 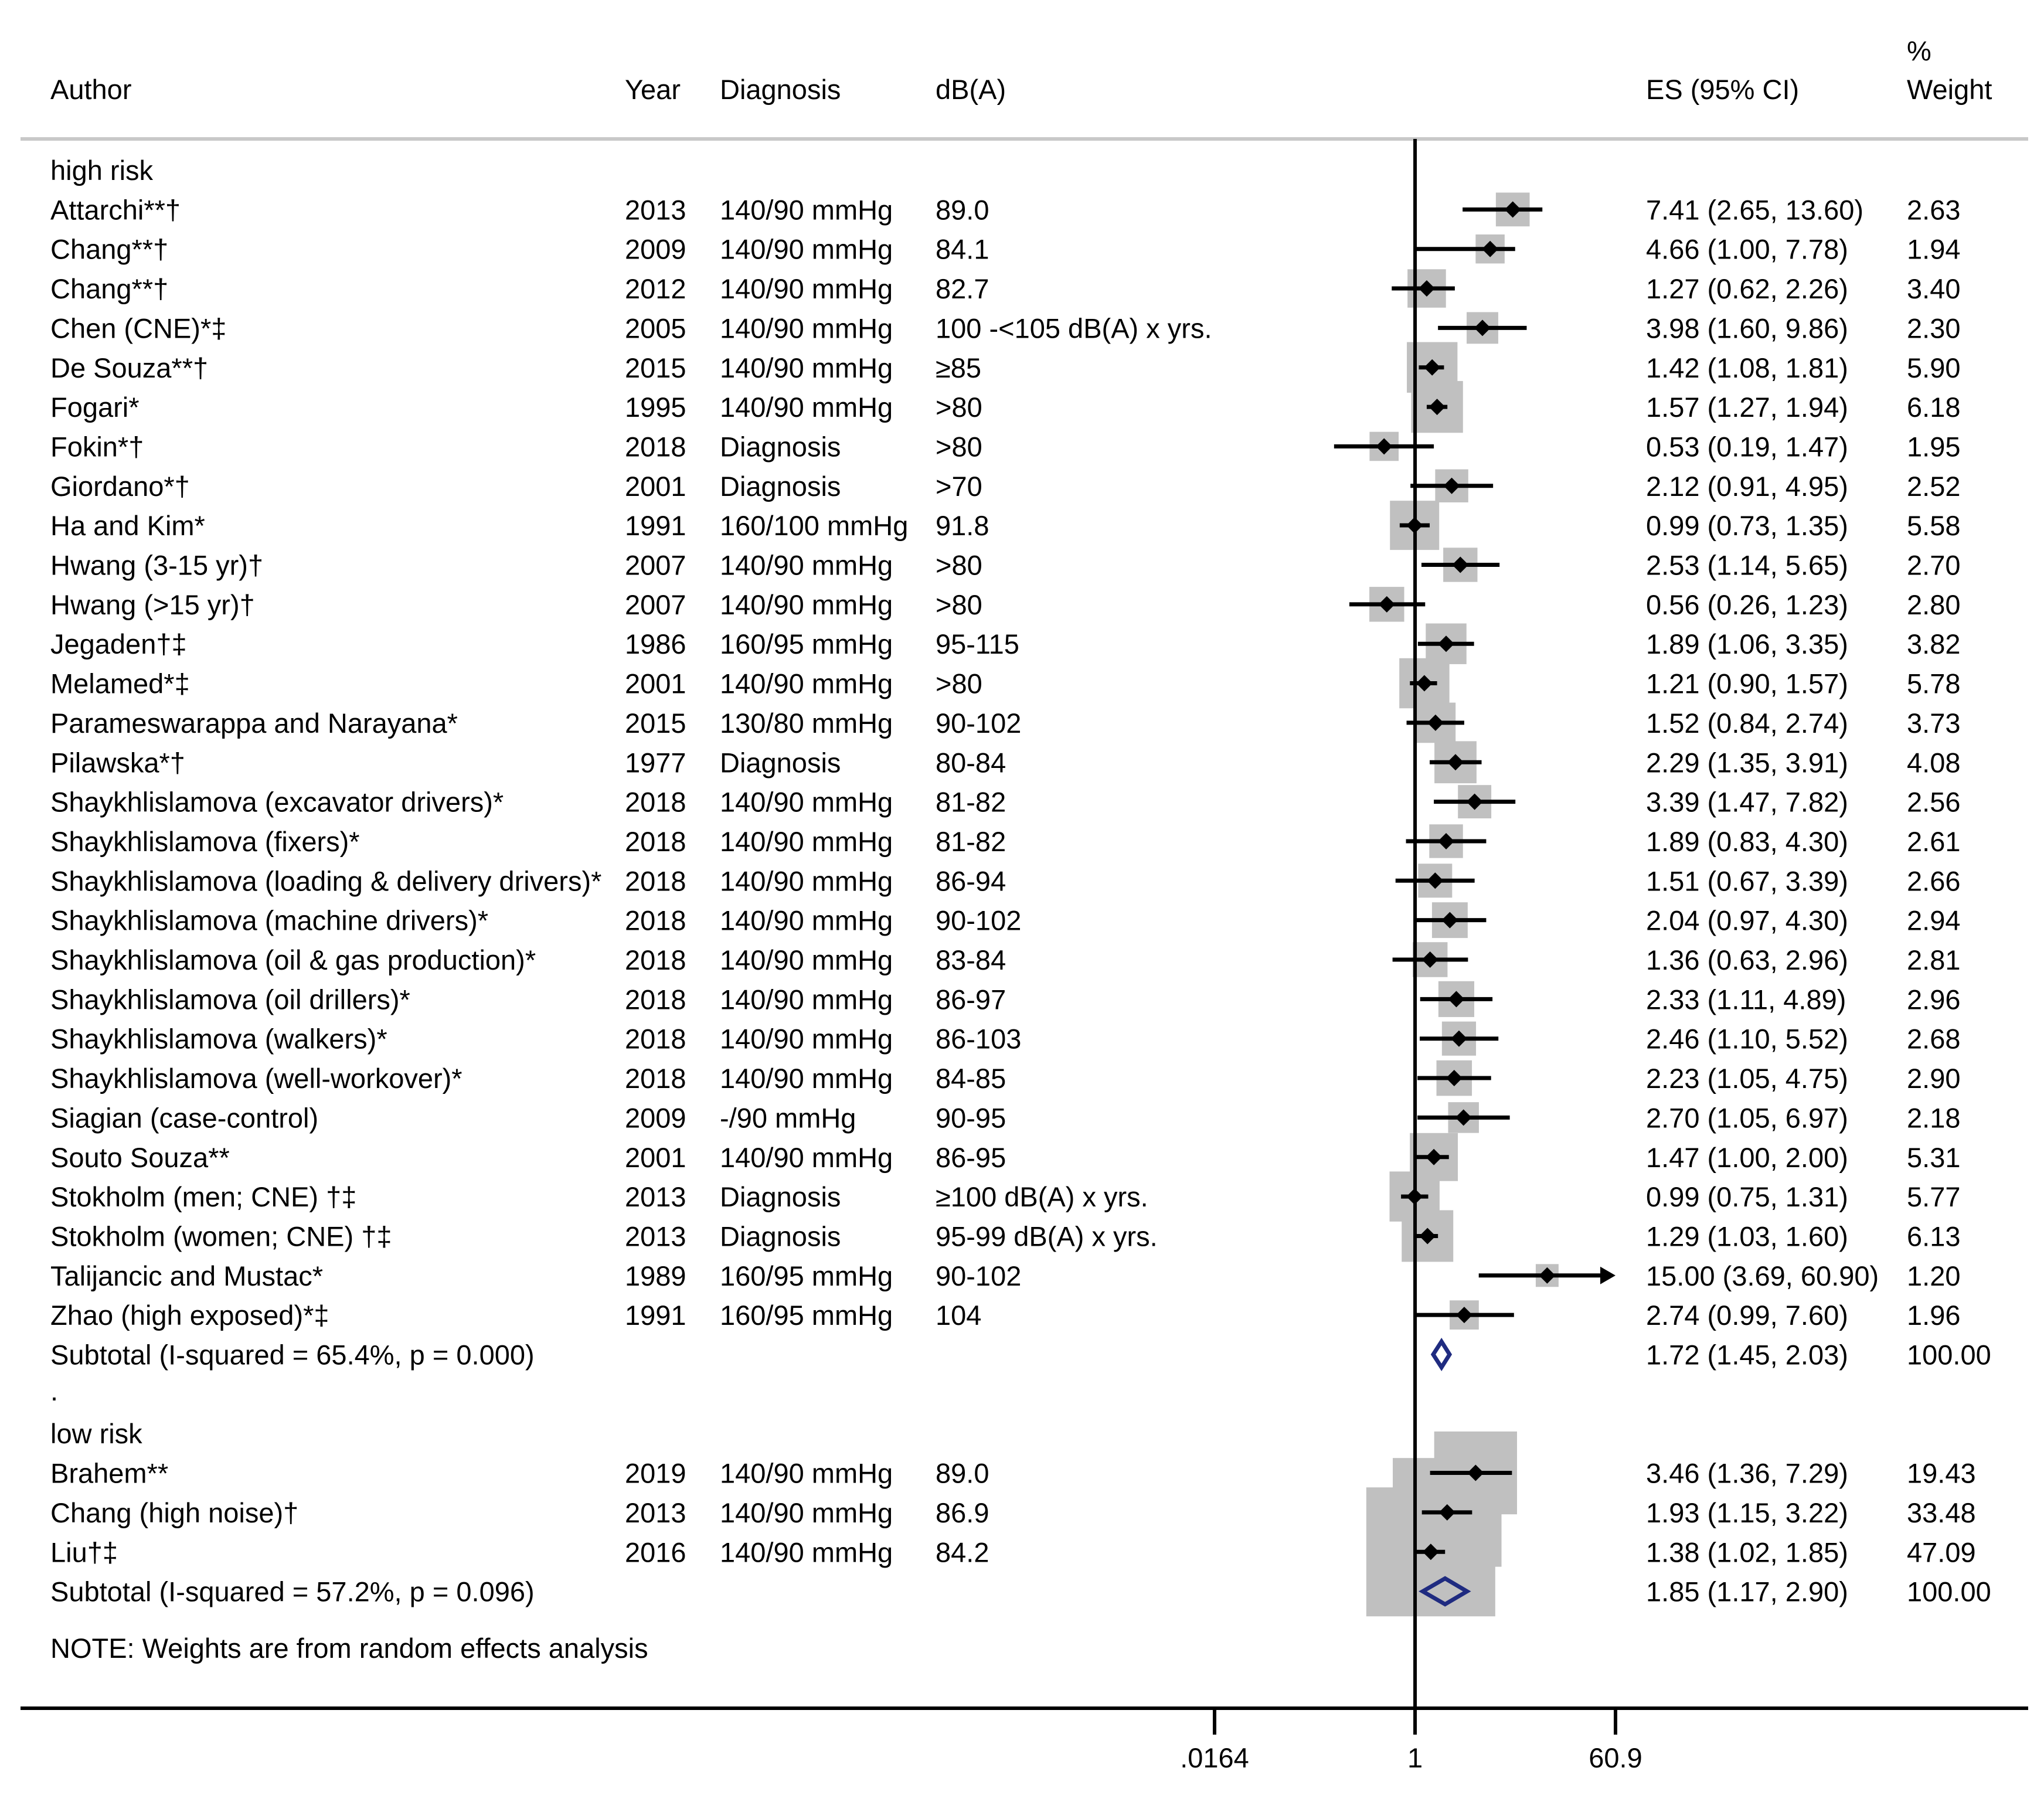 What do you see at coordinates (117, 762) in the screenshot?
I see `study-author: Pilawska*†` at bounding box center [117, 762].